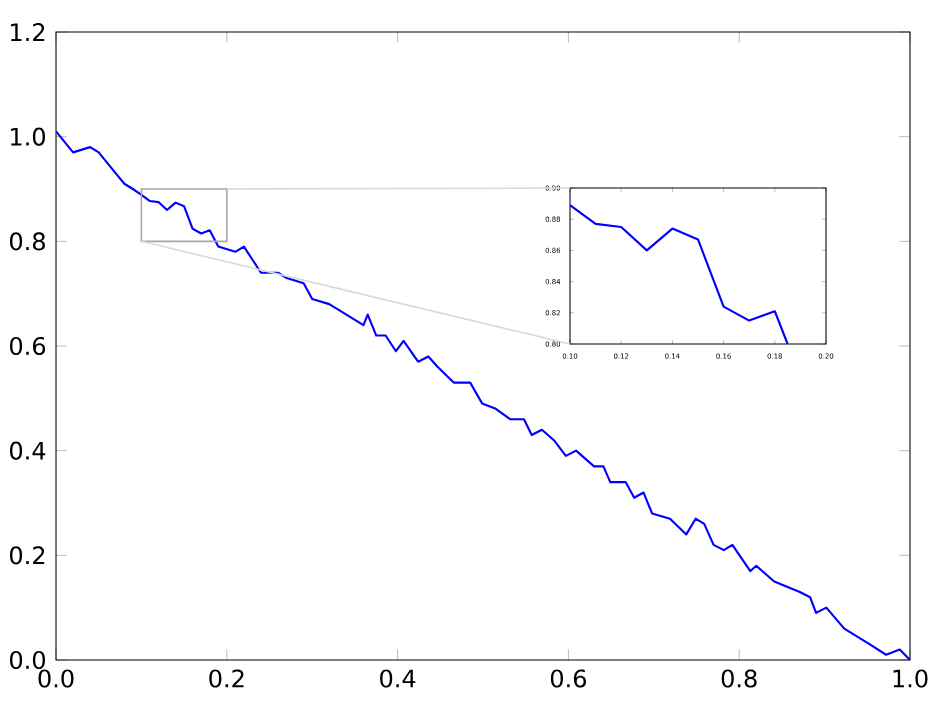  I want to click on y-tick-label: 1.0, so click(28, 136).